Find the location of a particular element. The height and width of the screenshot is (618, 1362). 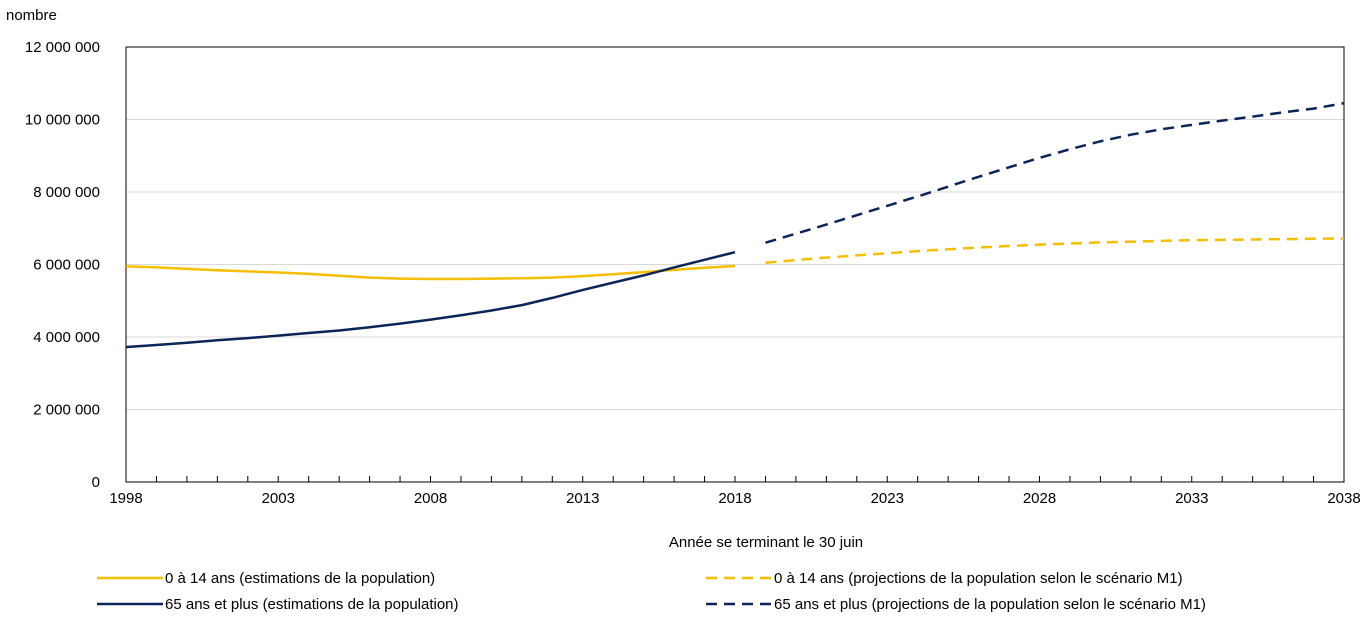

x-tick-label: 2008 is located at coordinates (430, 498).